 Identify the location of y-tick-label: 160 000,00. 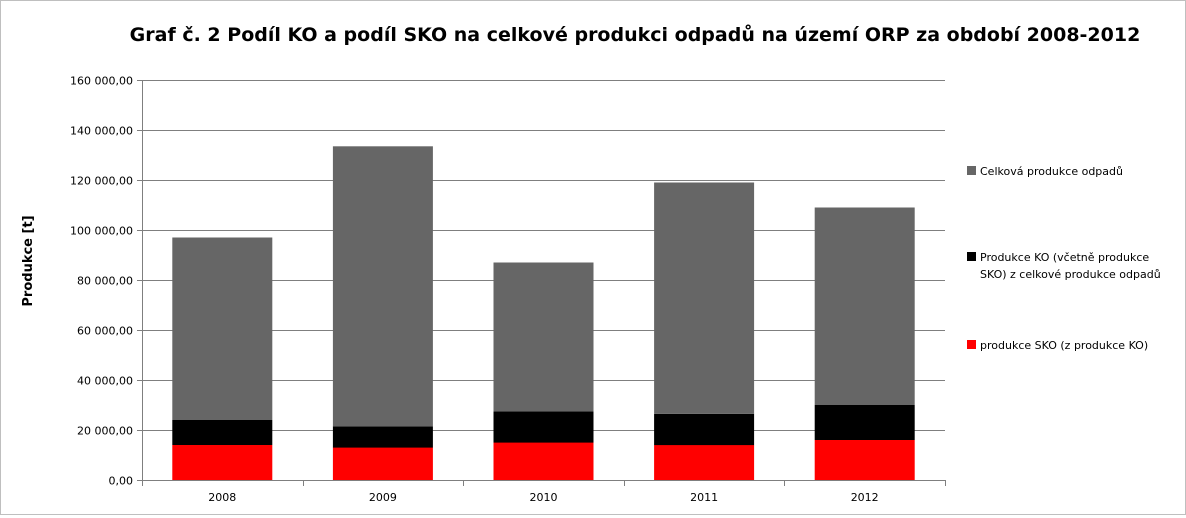
(101, 81).